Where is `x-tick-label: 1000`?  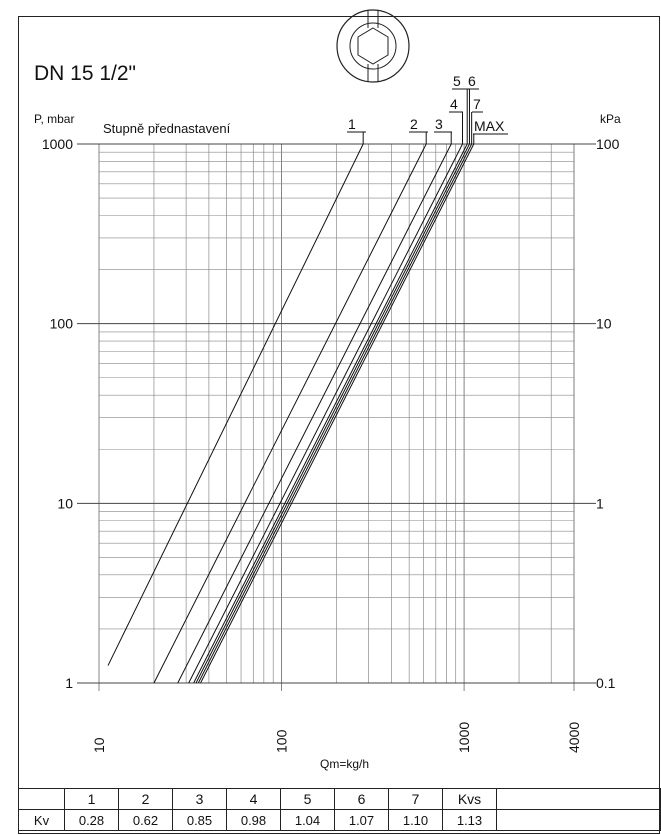 x-tick-label: 1000 is located at coordinates (464, 737).